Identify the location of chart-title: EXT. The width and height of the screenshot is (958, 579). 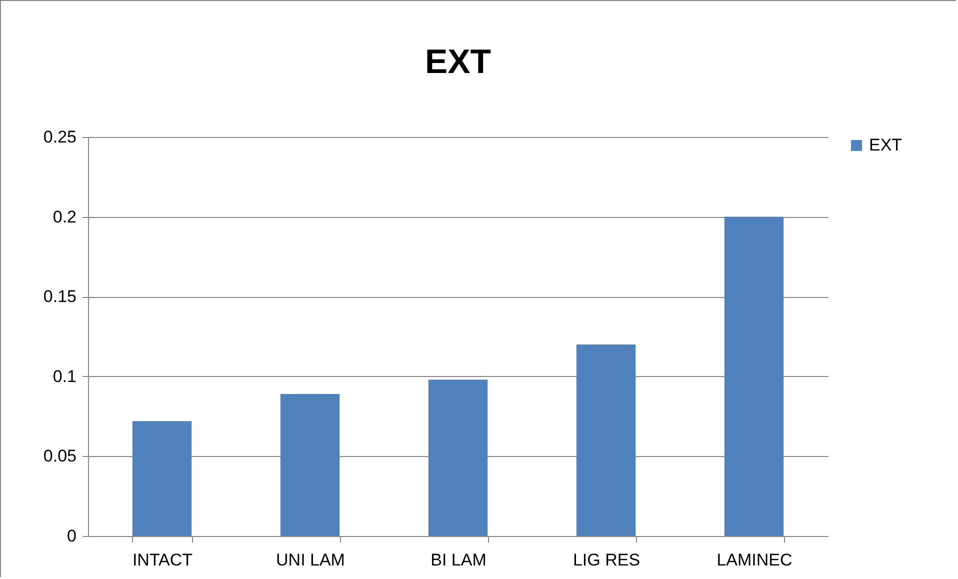
(458, 62).